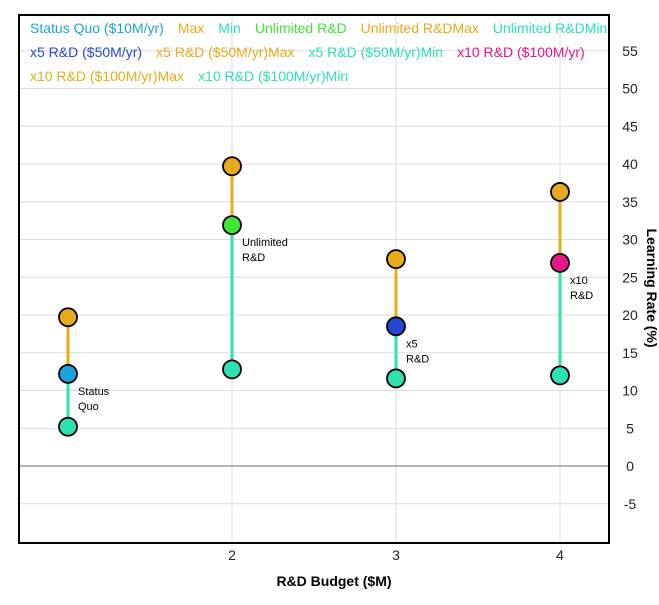 Image resolution: width=659 pixels, height=605 pixels. What do you see at coordinates (232, 555) in the screenshot?
I see `x-tick-label: 2` at bounding box center [232, 555].